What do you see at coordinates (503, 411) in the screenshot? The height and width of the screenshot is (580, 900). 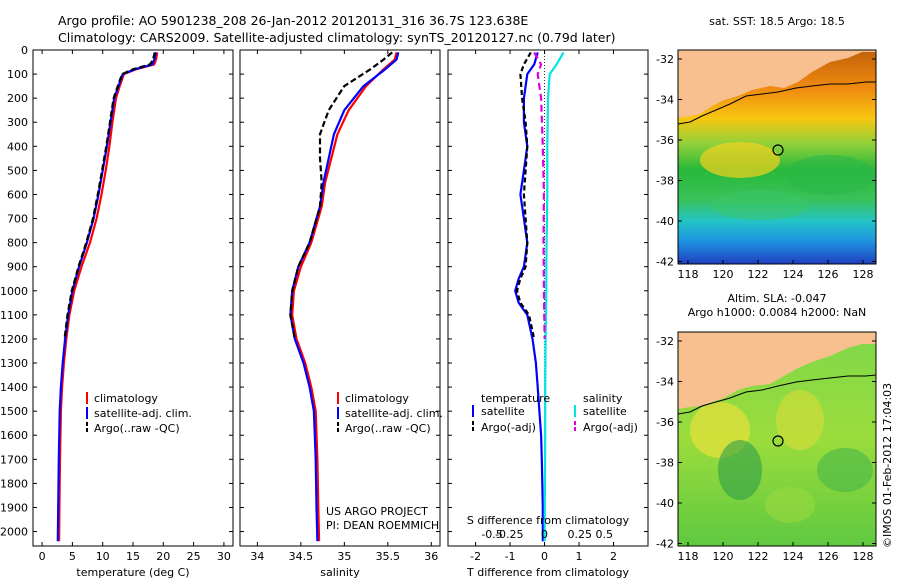 I see `legend-label: satellite` at bounding box center [503, 411].